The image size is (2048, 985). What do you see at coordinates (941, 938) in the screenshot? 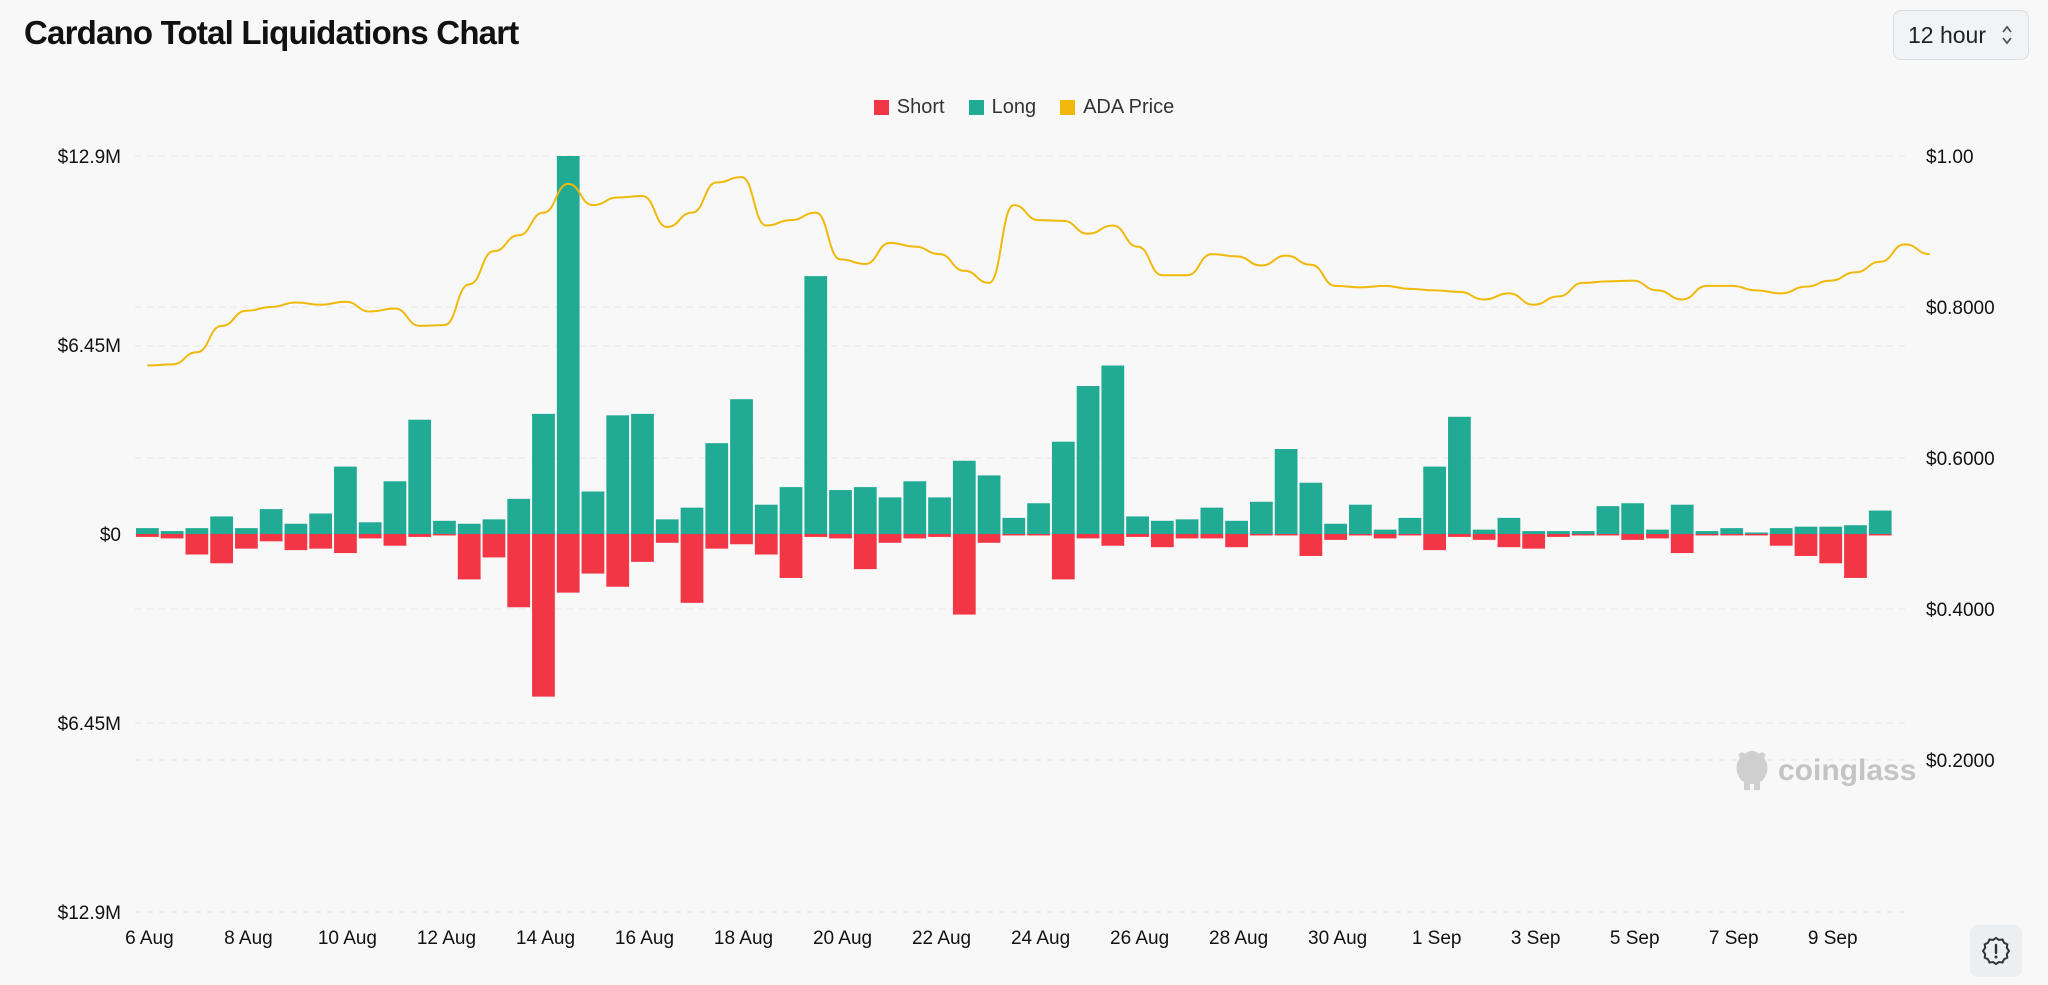
I see `x-tick-label: 22 Aug` at bounding box center [941, 938].